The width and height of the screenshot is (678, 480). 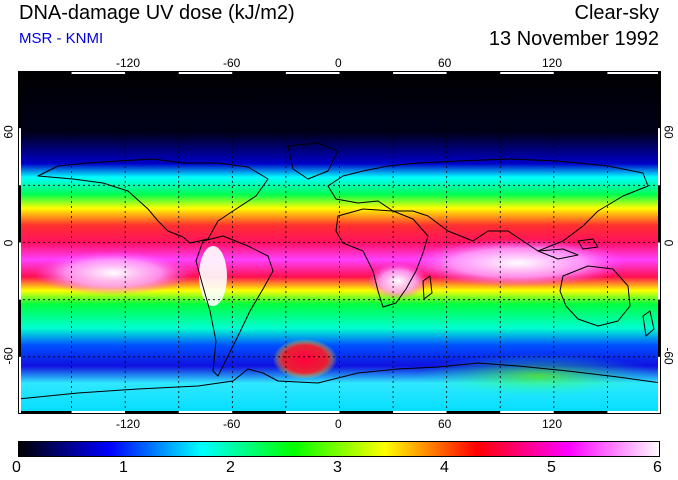 I want to click on coast-africa, so click(x=382, y=258).